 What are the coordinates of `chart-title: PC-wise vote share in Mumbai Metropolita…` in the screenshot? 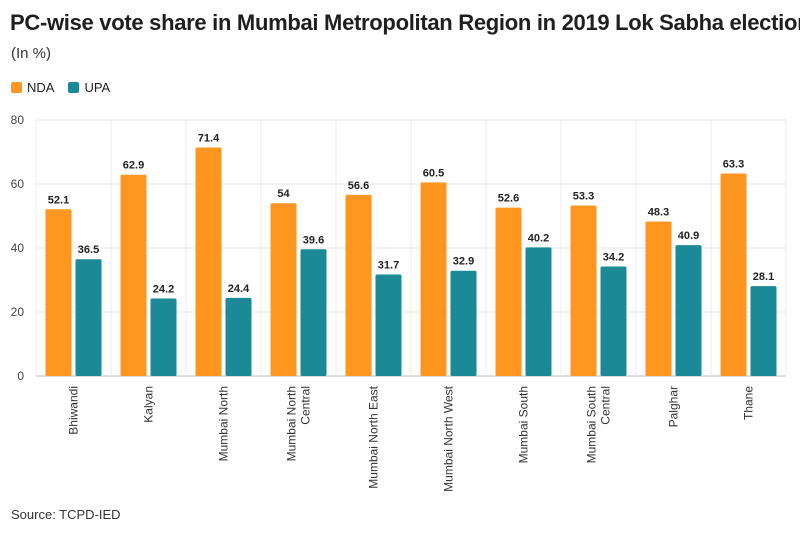 It's located at (405, 22).